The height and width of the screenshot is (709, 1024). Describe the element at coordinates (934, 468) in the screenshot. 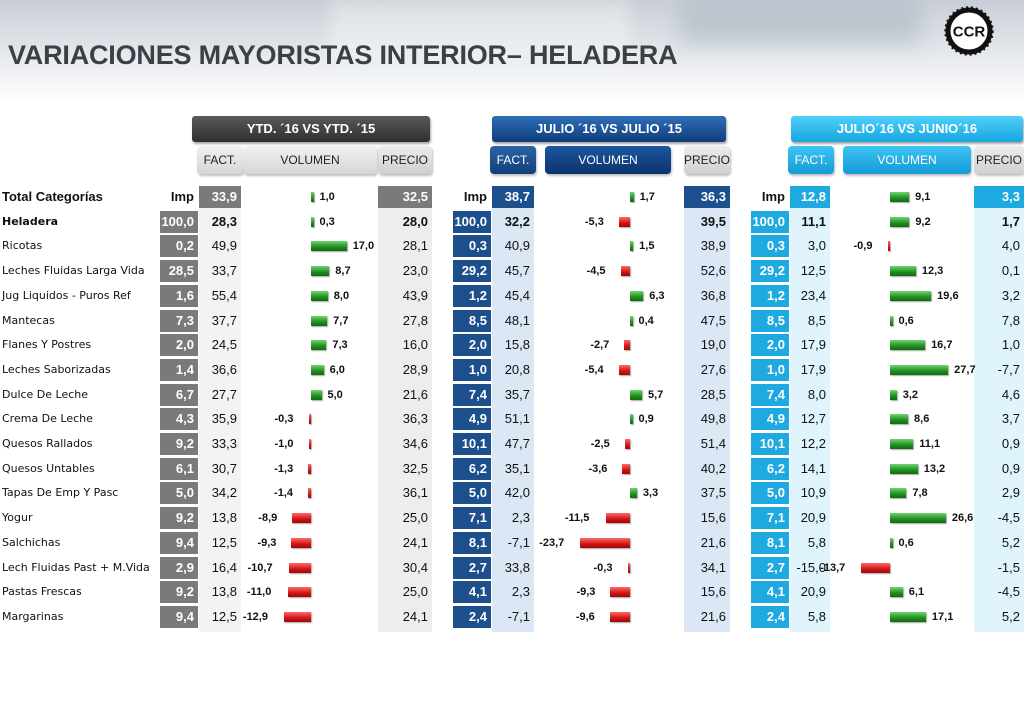

I see `volume-label: 13,2` at that location.